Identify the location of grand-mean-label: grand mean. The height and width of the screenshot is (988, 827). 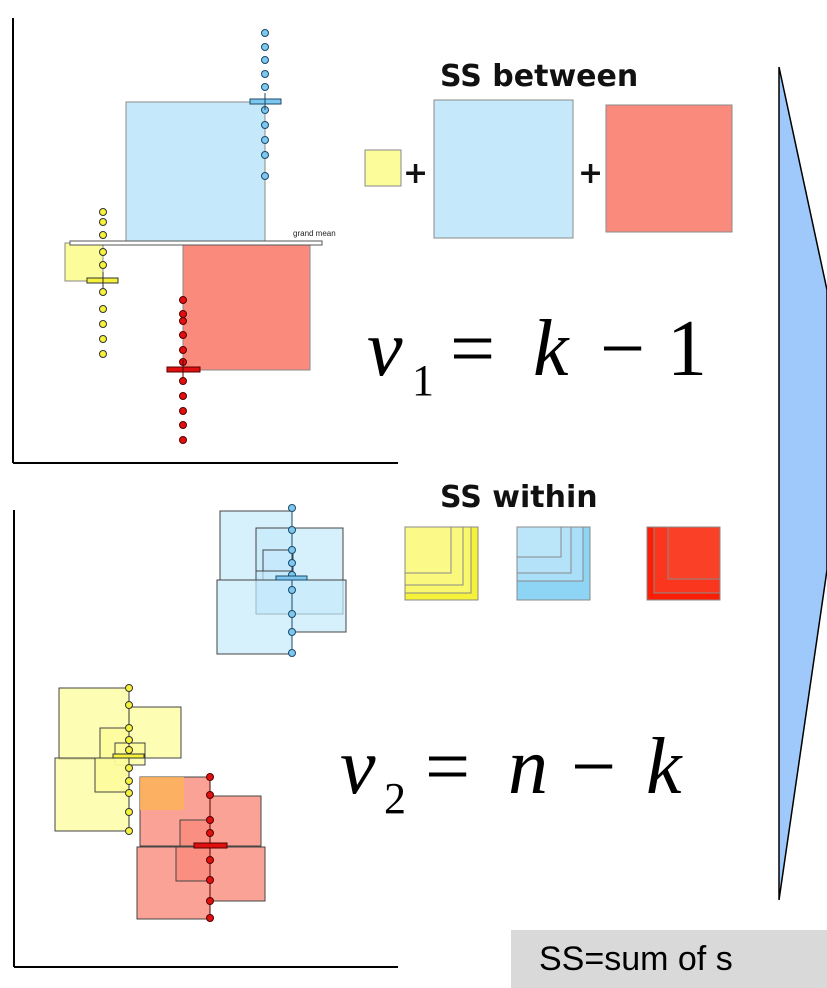
(314, 233).